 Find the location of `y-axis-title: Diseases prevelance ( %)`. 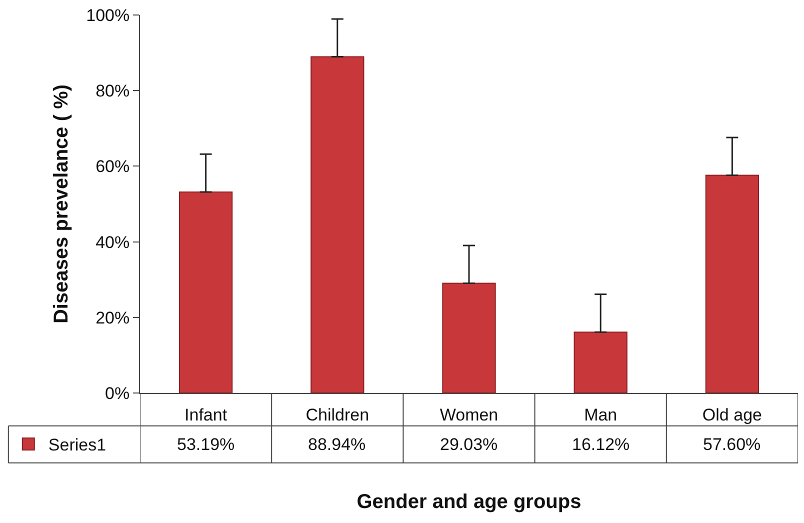

y-axis-title: Diseases prevelance ( %) is located at coordinates (61, 204).